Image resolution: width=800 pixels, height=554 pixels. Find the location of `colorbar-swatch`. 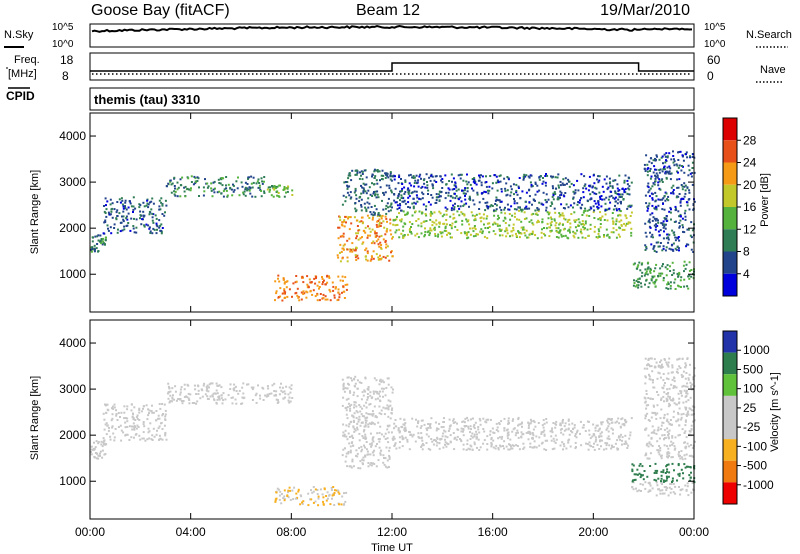

colorbar-swatch is located at coordinates (730, 218).